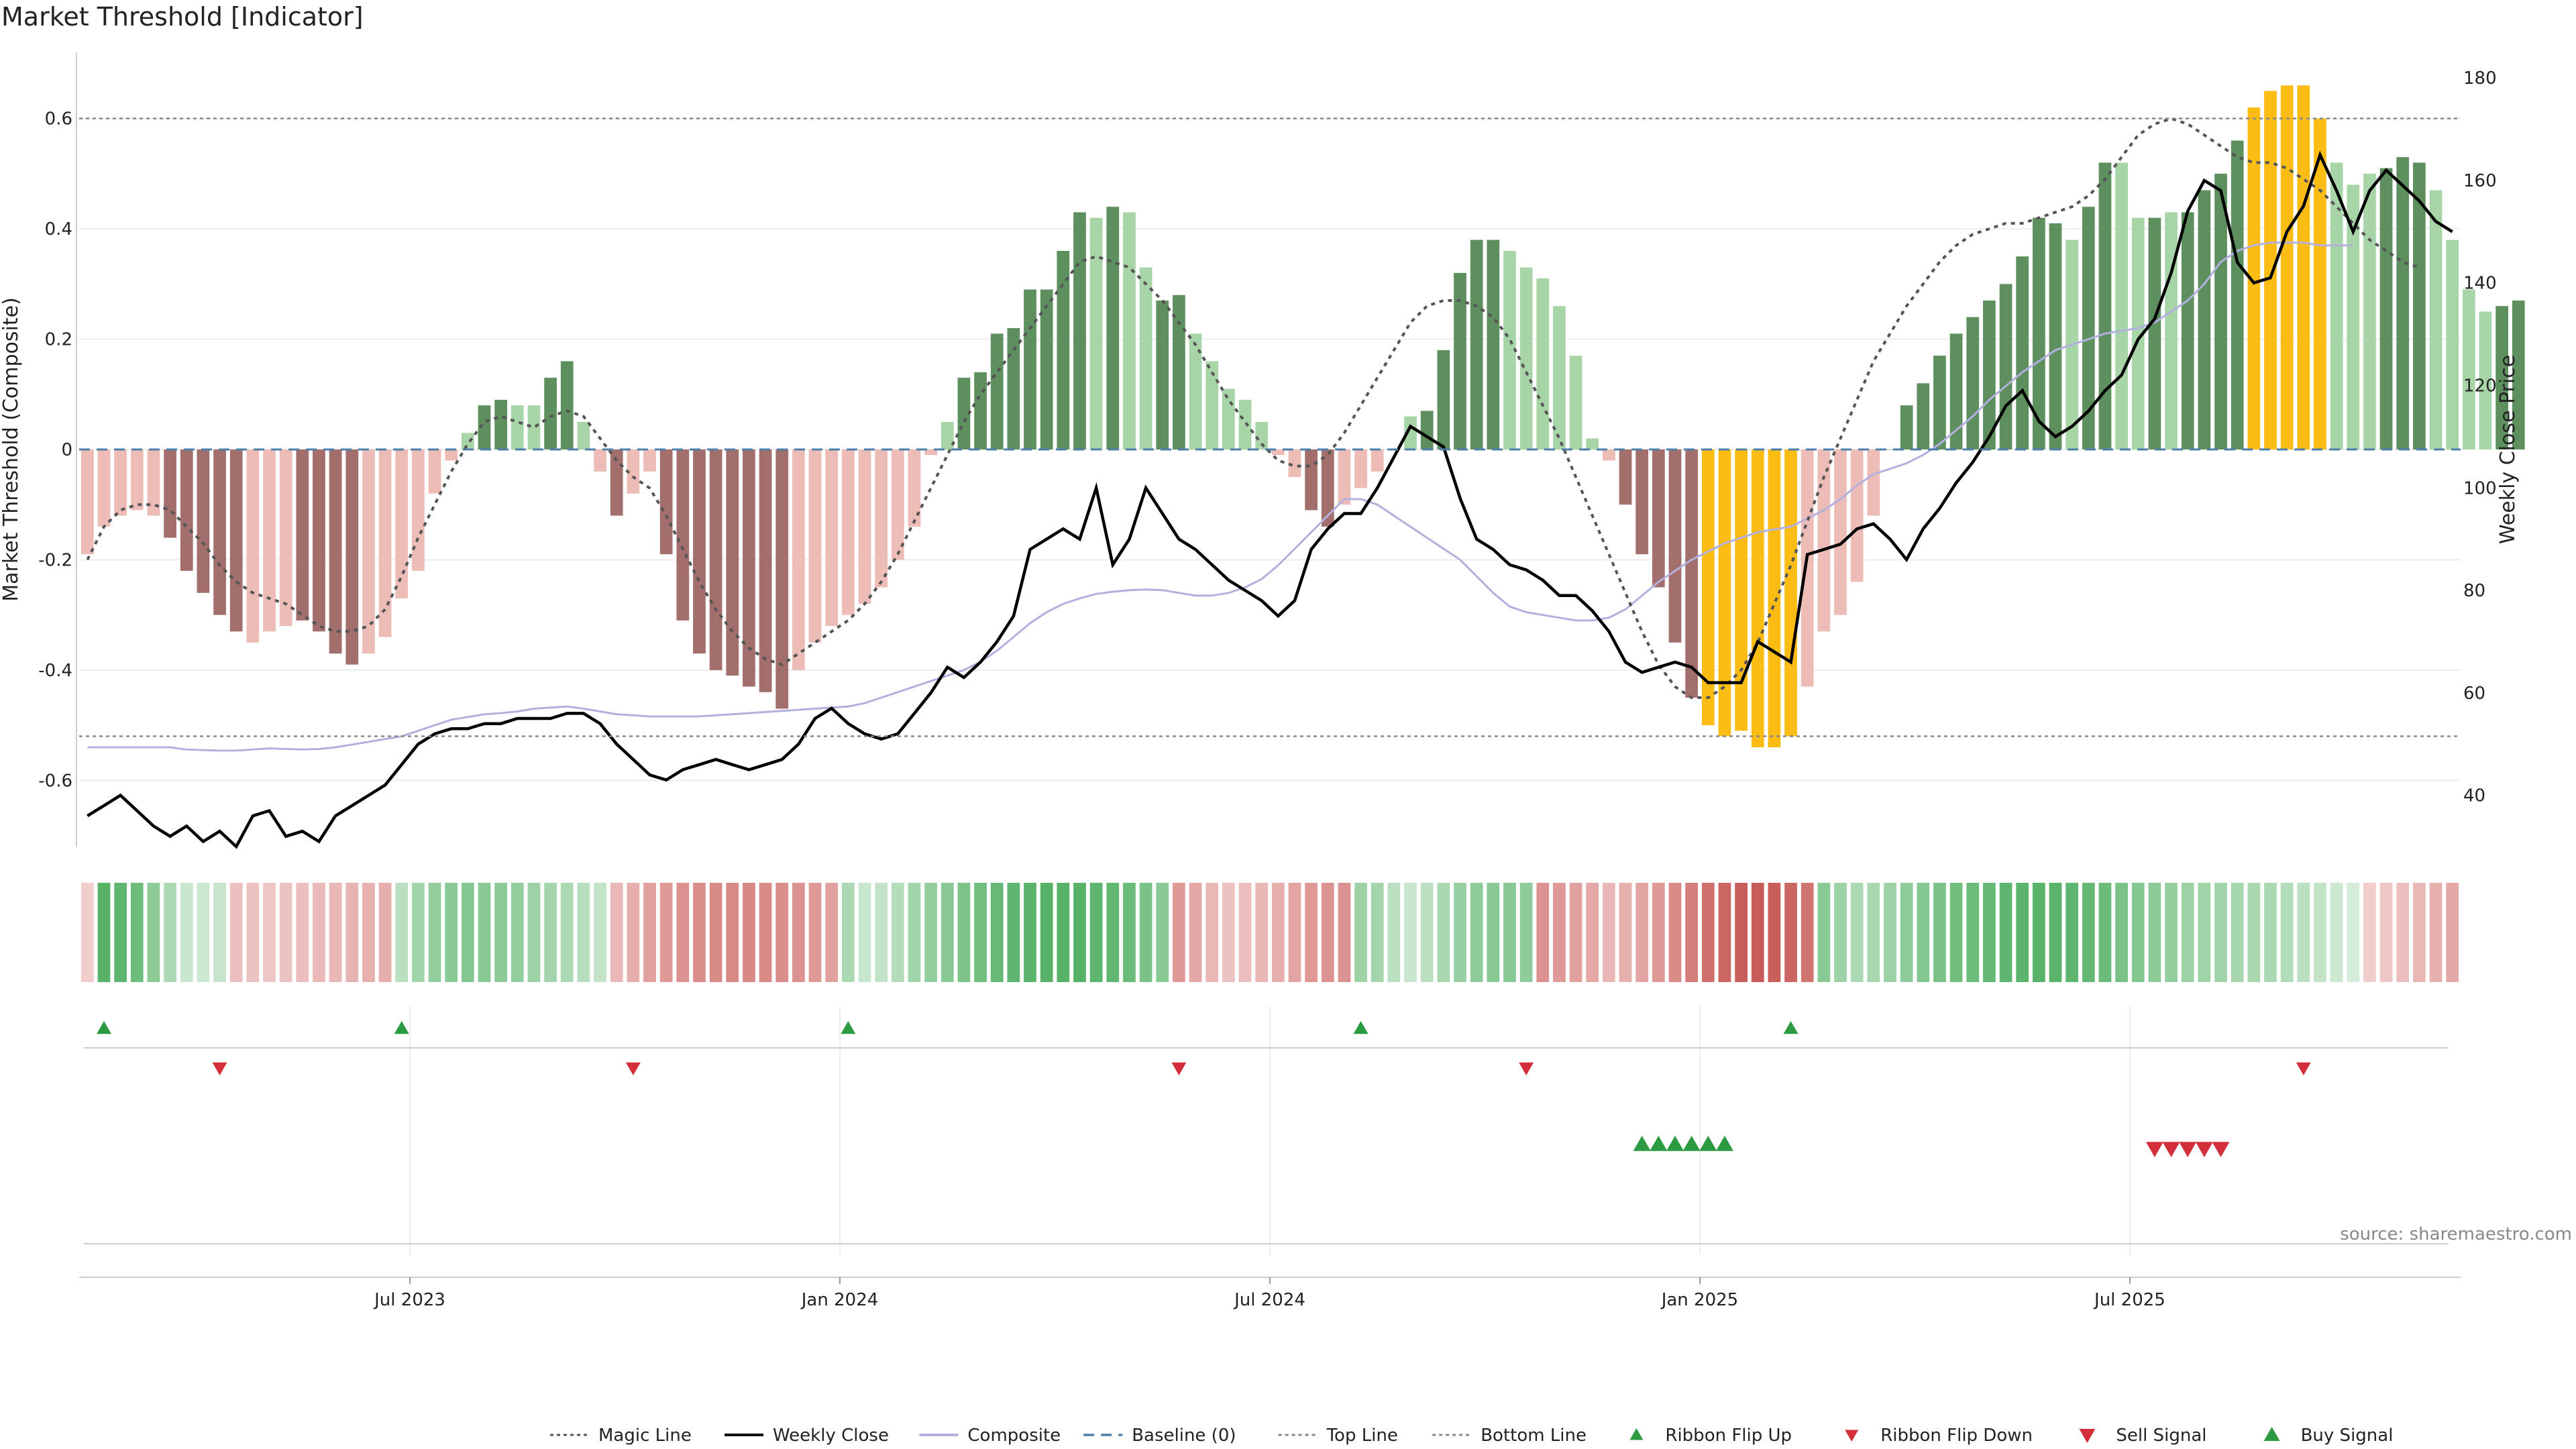  What do you see at coordinates (1852, 1436) in the screenshot?
I see `triangle-down-icon` at bounding box center [1852, 1436].